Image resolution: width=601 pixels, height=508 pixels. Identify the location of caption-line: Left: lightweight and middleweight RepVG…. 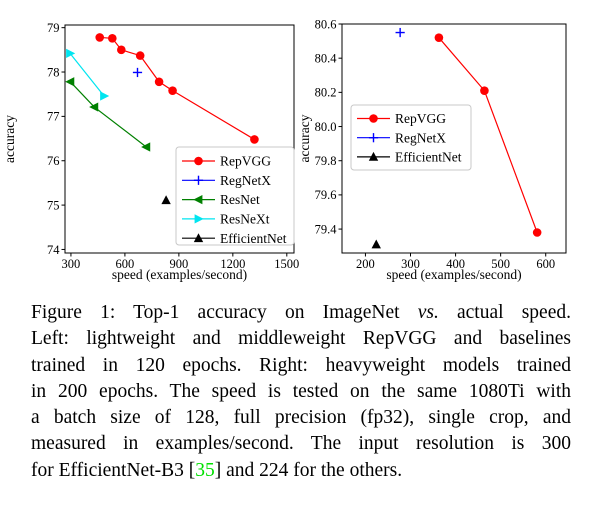
(301, 339).